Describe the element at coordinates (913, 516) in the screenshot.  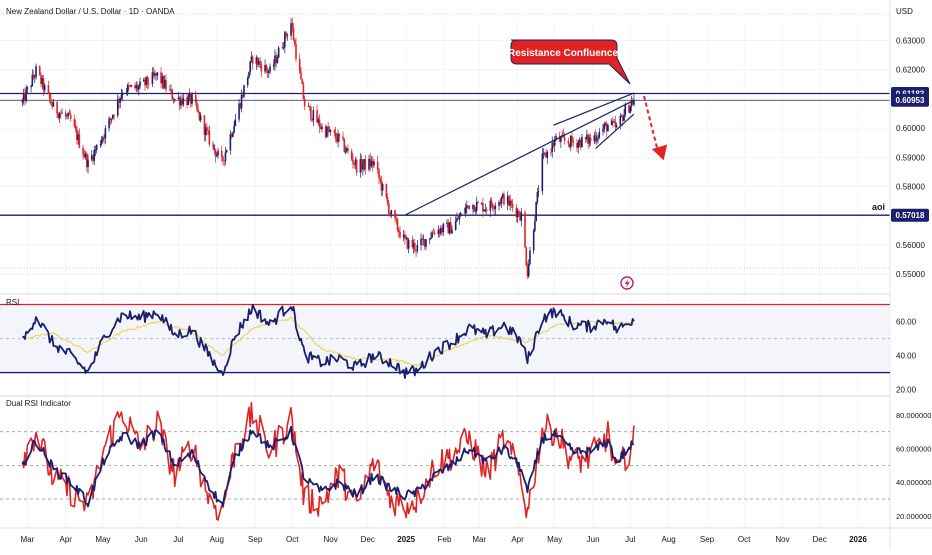
I see `dual-rsi-tick-label: 20.000000` at that location.